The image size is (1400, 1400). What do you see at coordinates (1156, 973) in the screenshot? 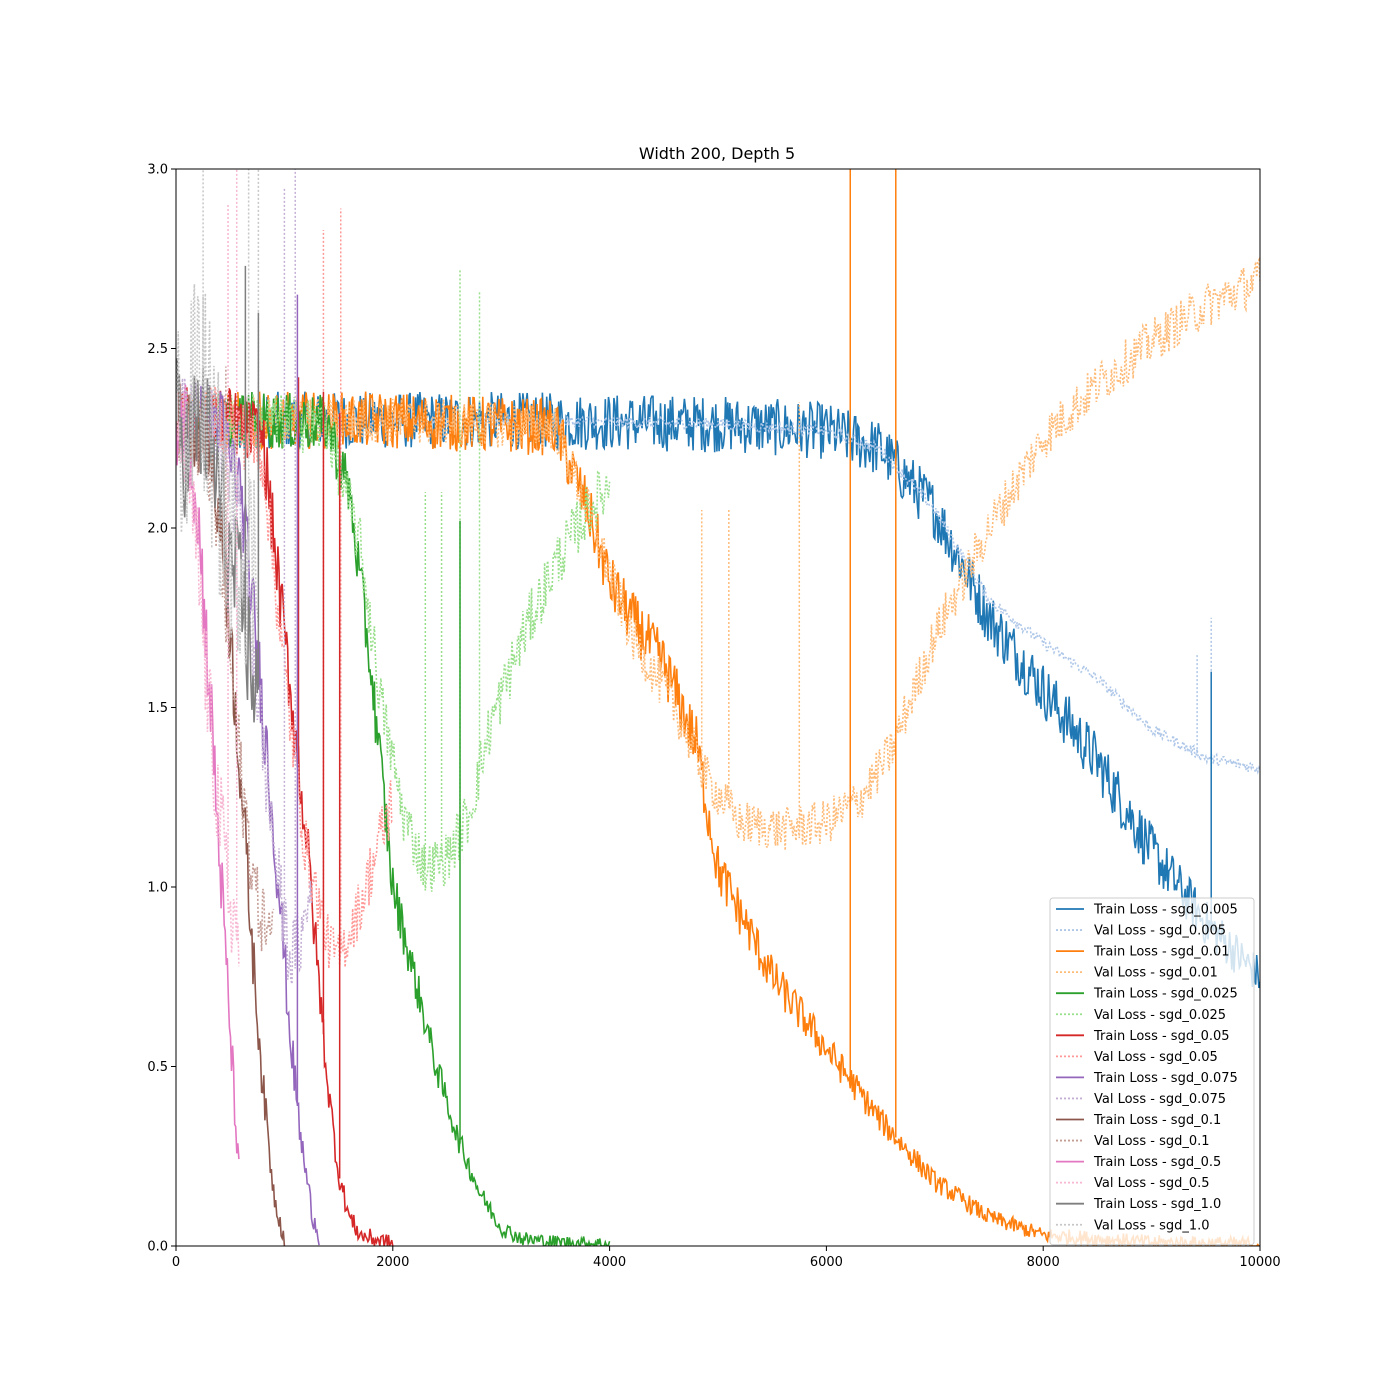
I see `legend-label: Val Loss - sgd_0.01` at bounding box center [1156, 973].